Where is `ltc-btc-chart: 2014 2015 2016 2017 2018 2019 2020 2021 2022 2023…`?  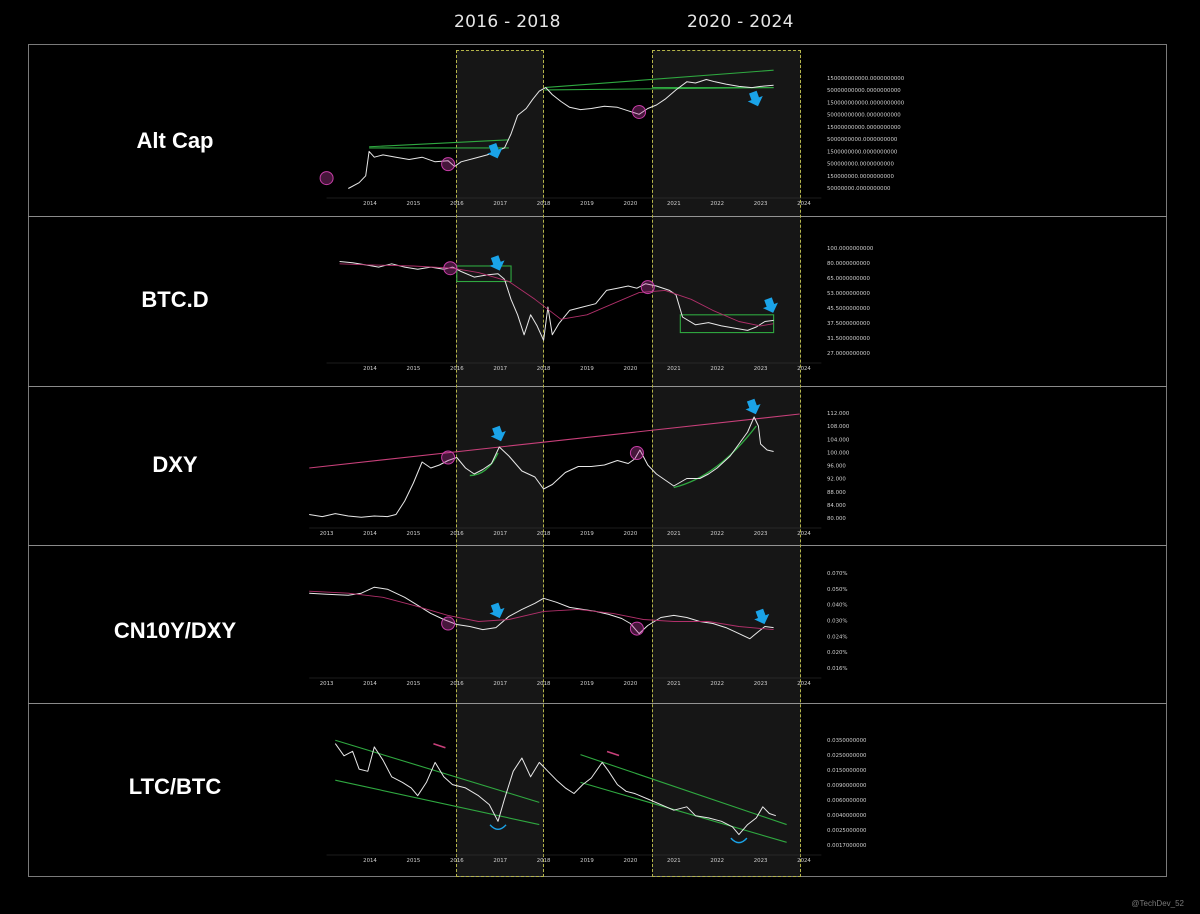
ltc-btc-chart: 2014 2015 2016 2017 2018 2019 2020 2021 2022 2023… is located at coordinates (596, 801).